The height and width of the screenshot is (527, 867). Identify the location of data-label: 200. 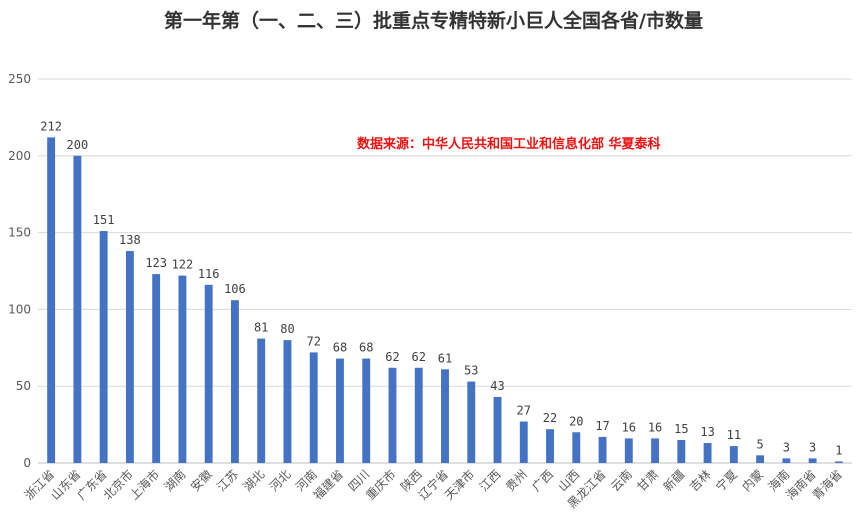
(78, 145).